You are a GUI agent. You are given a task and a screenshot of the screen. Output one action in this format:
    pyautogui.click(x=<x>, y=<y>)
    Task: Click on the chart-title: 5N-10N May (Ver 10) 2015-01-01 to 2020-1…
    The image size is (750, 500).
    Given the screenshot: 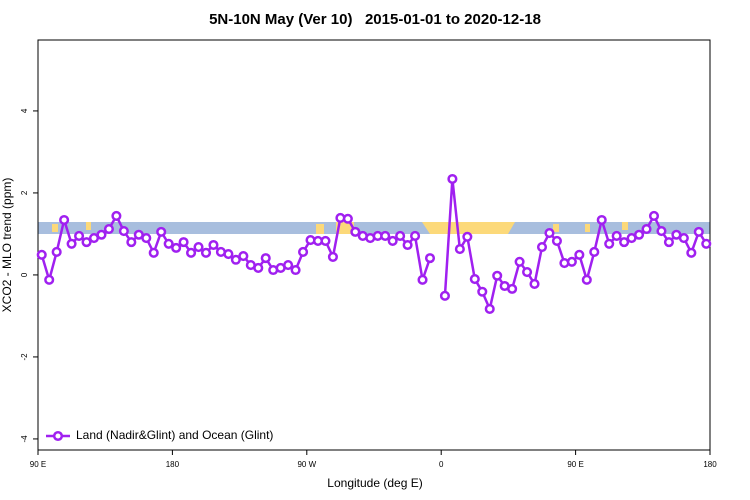 What is the action you would take?
    pyautogui.click(x=375, y=19)
    